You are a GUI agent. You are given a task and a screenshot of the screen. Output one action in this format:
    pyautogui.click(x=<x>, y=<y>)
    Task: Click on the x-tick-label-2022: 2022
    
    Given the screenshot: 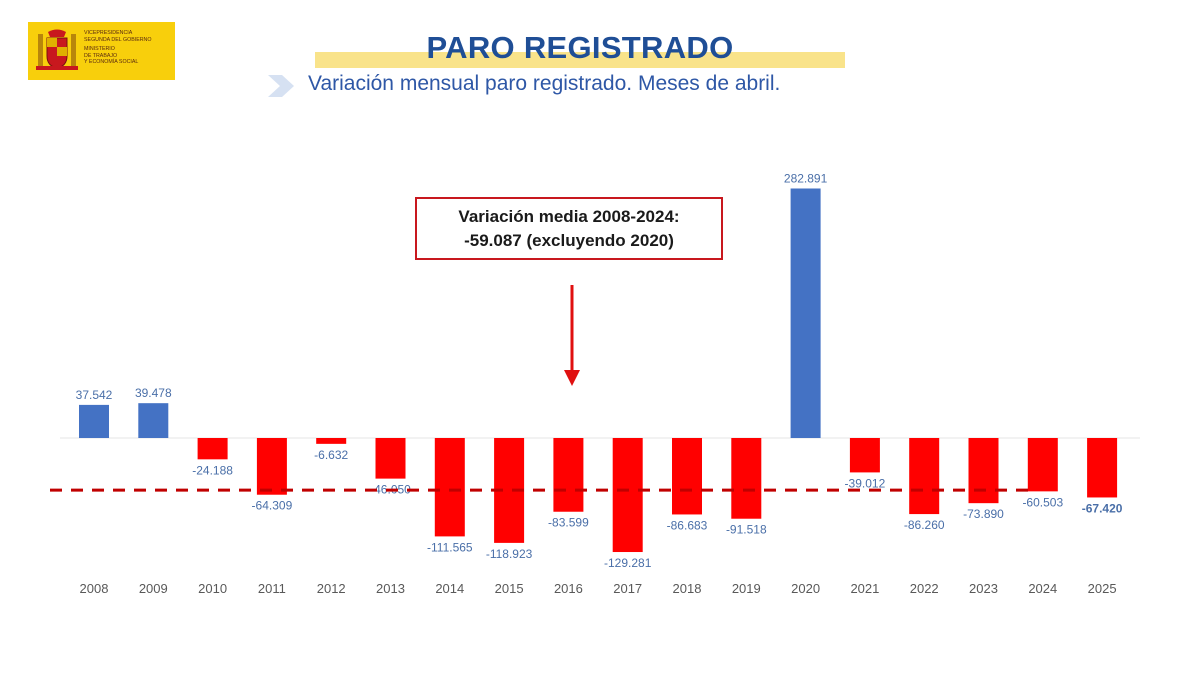 What is the action you would take?
    pyautogui.click(x=924, y=588)
    